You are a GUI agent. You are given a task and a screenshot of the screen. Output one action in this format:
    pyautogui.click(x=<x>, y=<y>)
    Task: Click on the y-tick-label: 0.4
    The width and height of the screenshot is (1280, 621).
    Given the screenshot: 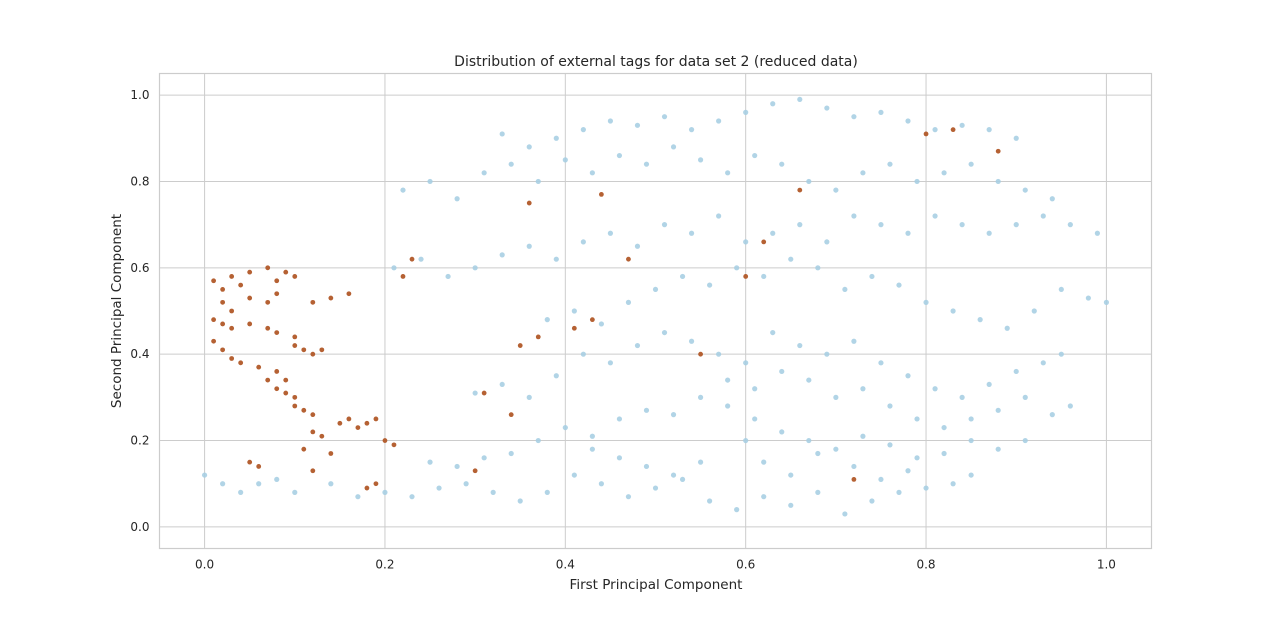 What is the action you would take?
    pyautogui.click(x=139, y=354)
    